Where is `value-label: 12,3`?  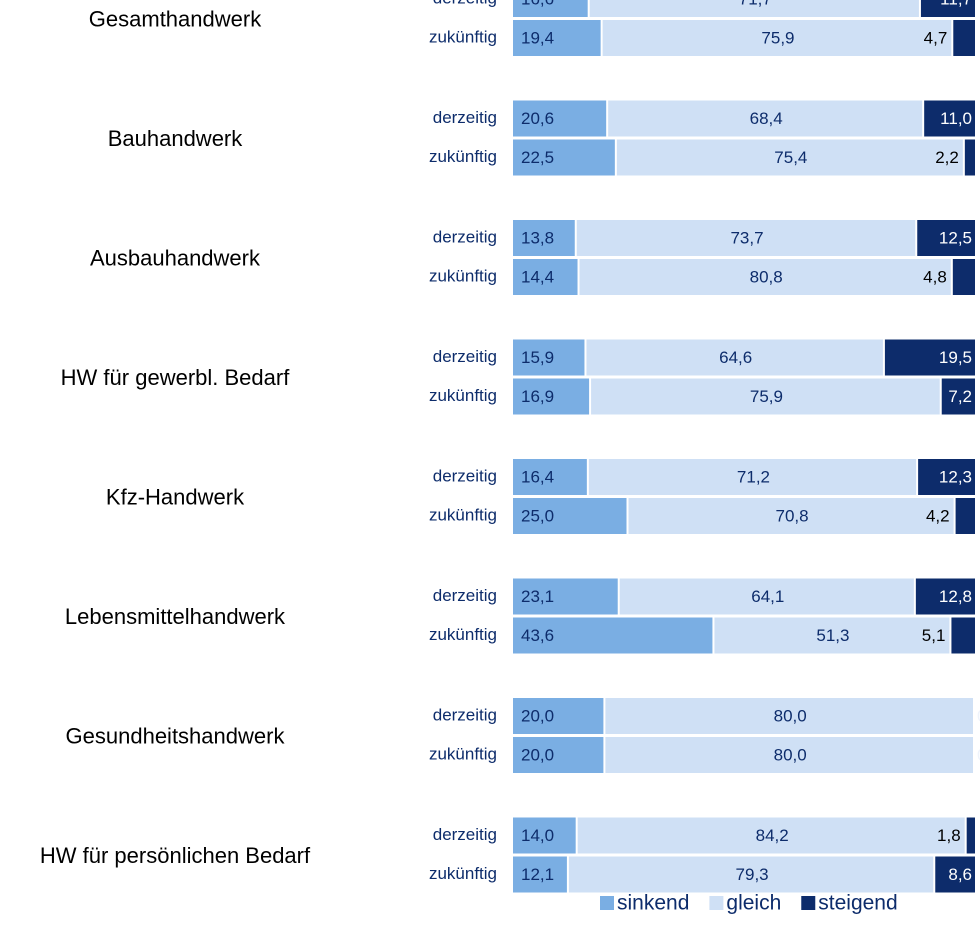 value-label: 12,3 is located at coordinates (955, 476).